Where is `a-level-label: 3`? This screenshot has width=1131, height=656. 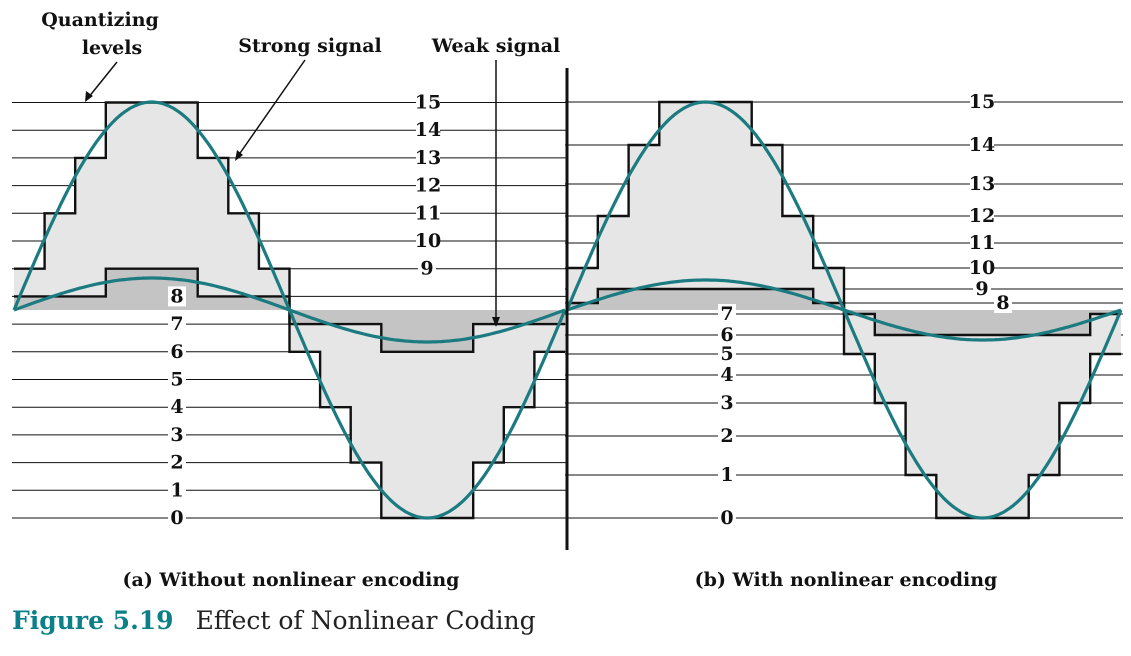
a-level-label: 3 is located at coordinates (176, 435).